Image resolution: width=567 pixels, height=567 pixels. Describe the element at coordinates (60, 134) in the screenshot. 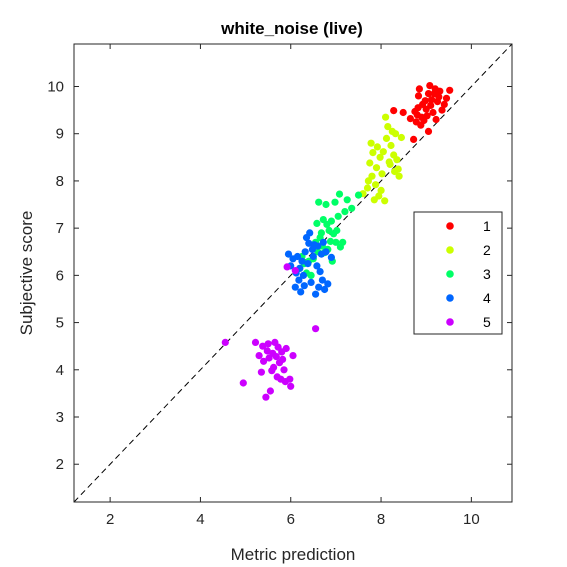

I see `y-tick-label: 9` at that location.